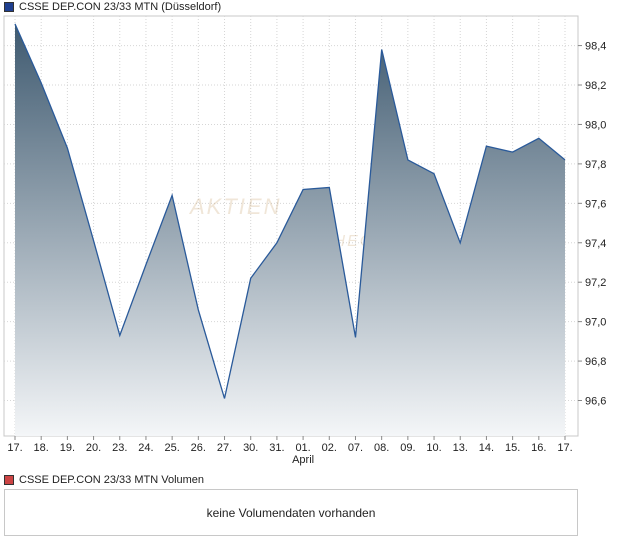 The width and height of the screenshot is (620, 546). I want to click on volume-empty-message: keine Volumendaten vorhanden, so click(291, 512).